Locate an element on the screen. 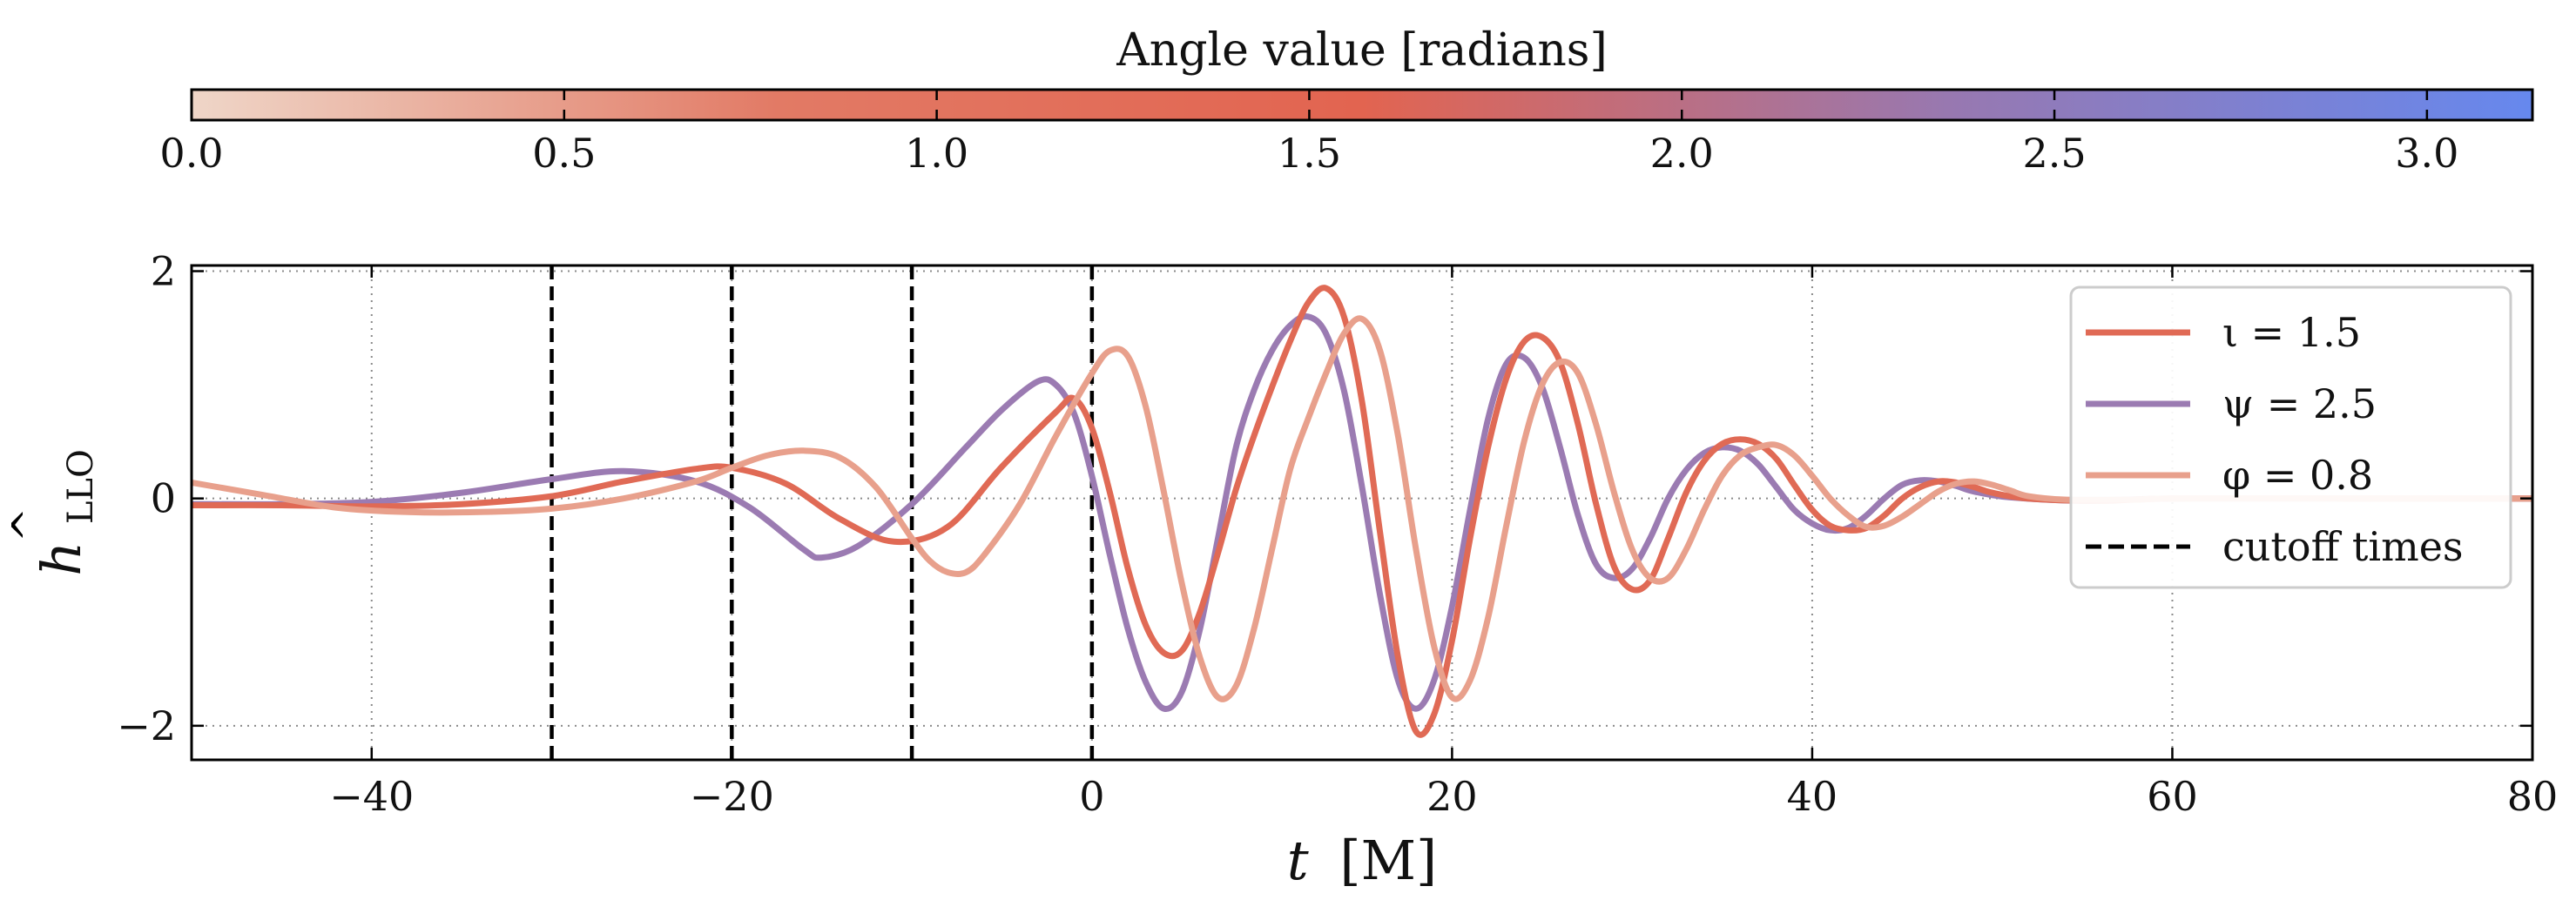 The width and height of the screenshot is (2576, 920). x-axis-unit: [M] is located at coordinates (1388, 860).